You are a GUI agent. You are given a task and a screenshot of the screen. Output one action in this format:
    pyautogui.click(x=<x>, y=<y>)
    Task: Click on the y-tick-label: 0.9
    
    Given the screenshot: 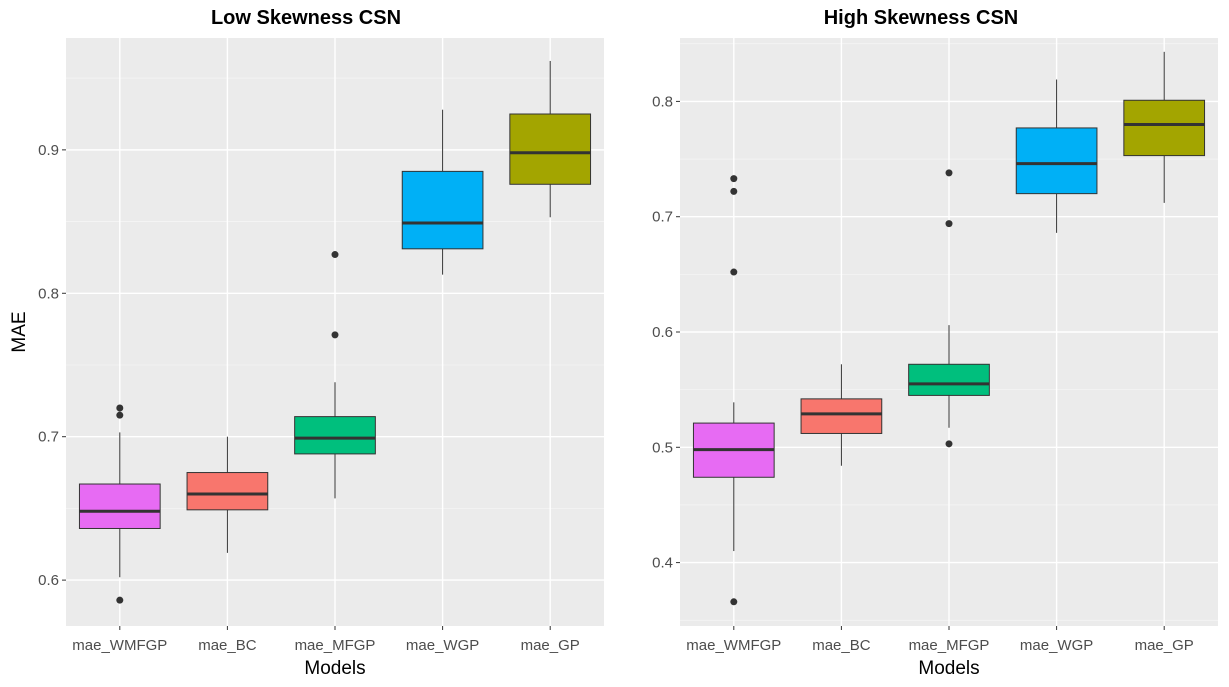 What is the action you would take?
    pyautogui.click(x=48, y=150)
    